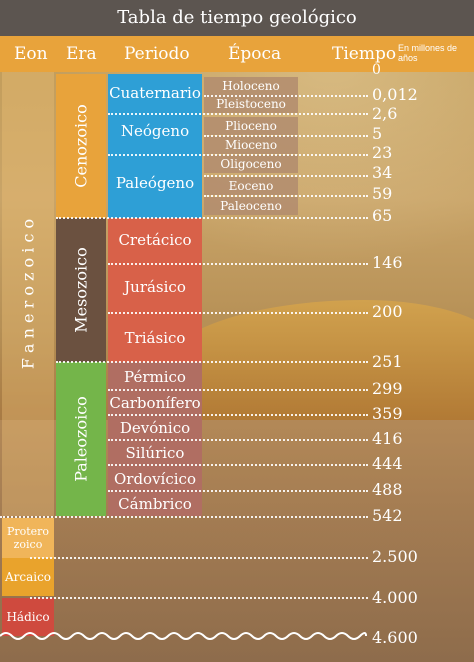  What do you see at coordinates (387, 262) in the screenshot?
I see `time-label: 146` at bounding box center [387, 262].